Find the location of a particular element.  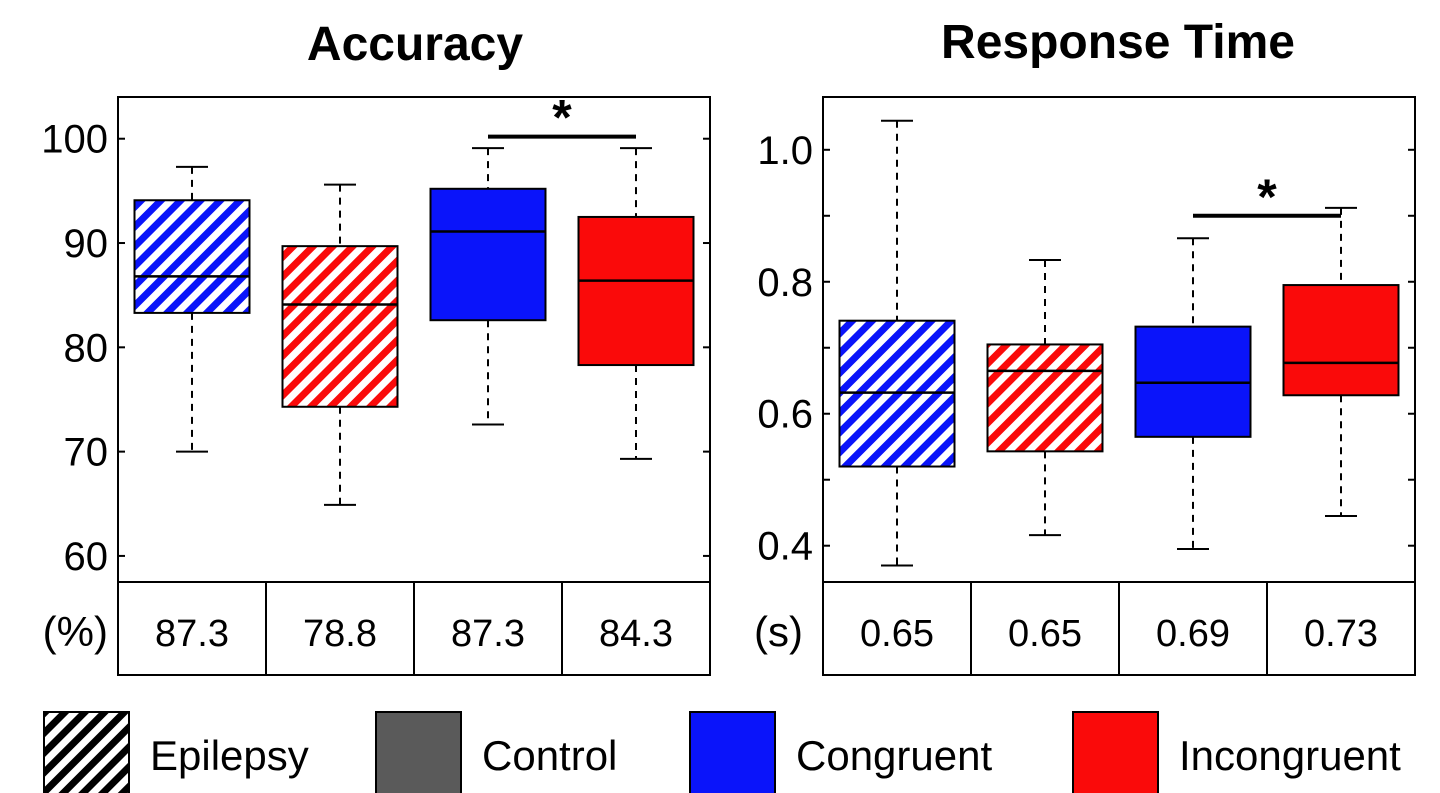

legend-swatch-epilepsy is located at coordinates (86, 752).